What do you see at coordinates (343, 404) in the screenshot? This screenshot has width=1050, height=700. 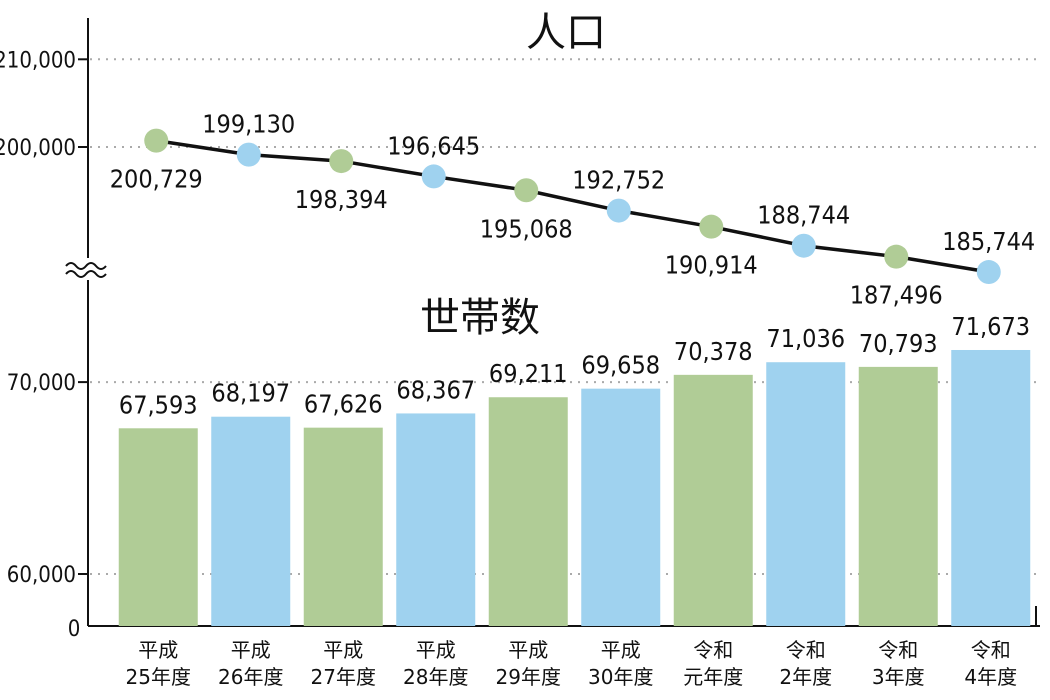 I see `bar-value-label: 67,626` at bounding box center [343, 404].